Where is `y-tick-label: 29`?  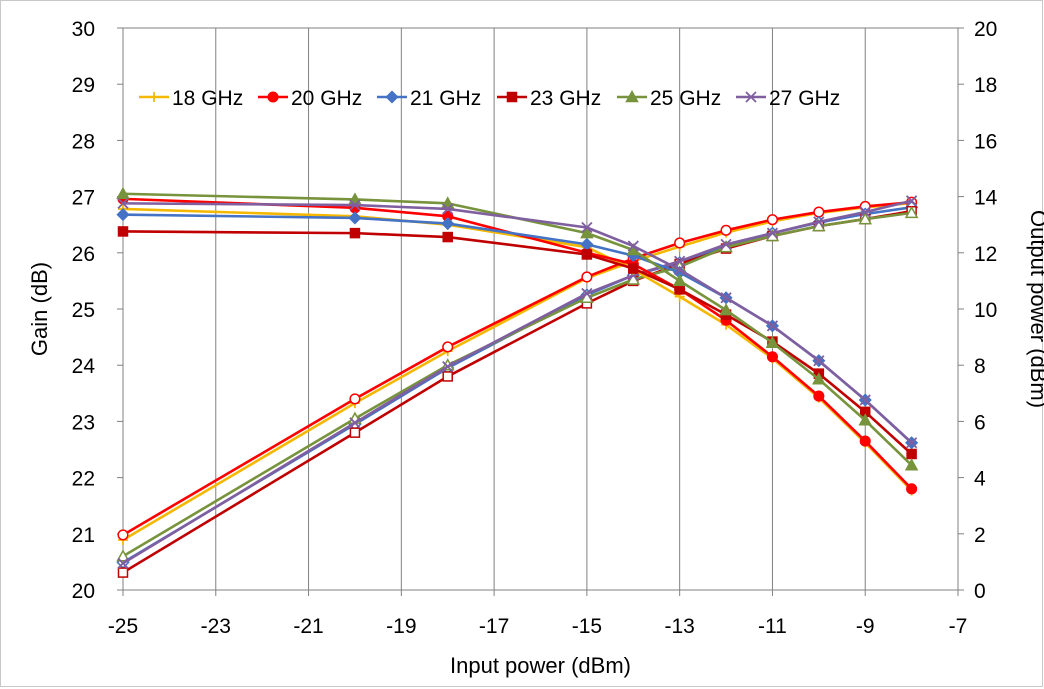 y-tick-label: 29 is located at coordinates (83, 85).